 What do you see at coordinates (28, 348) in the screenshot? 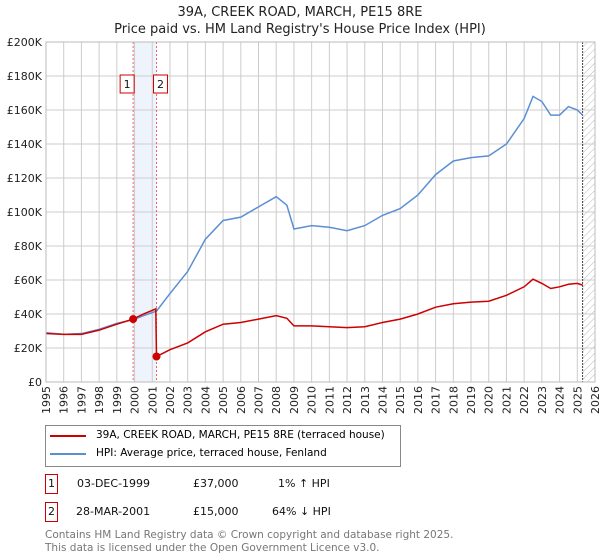
I see `y-tick-label: £20K` at bounding box center [28, 348].